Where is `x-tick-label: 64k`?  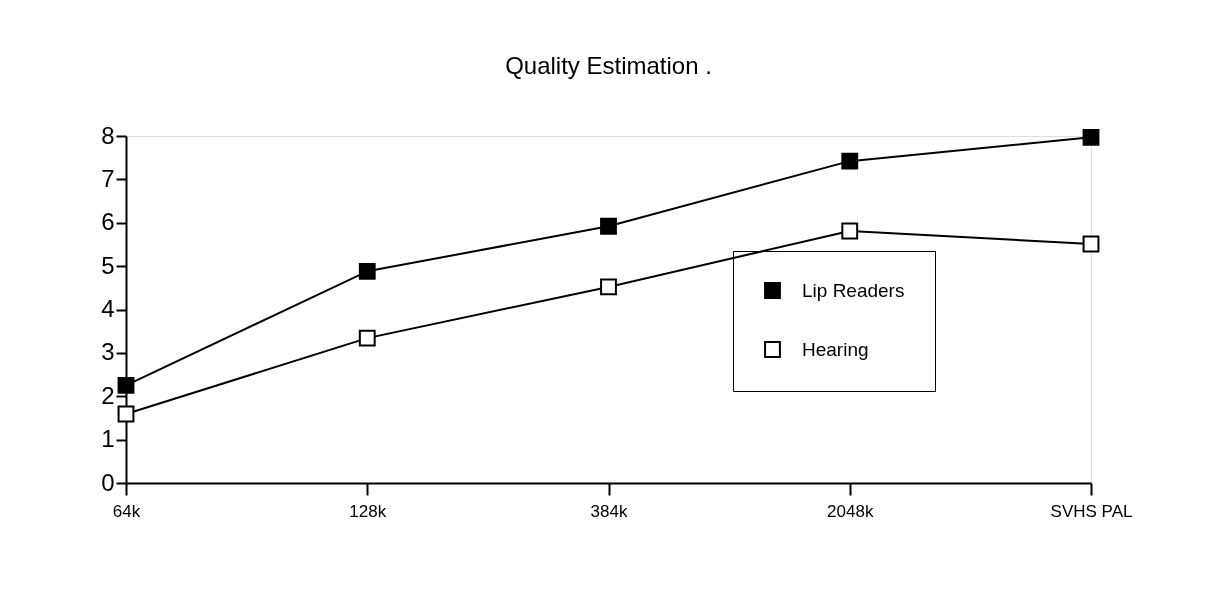
x-tick-label: 64k is located at coordinates (126, 511).